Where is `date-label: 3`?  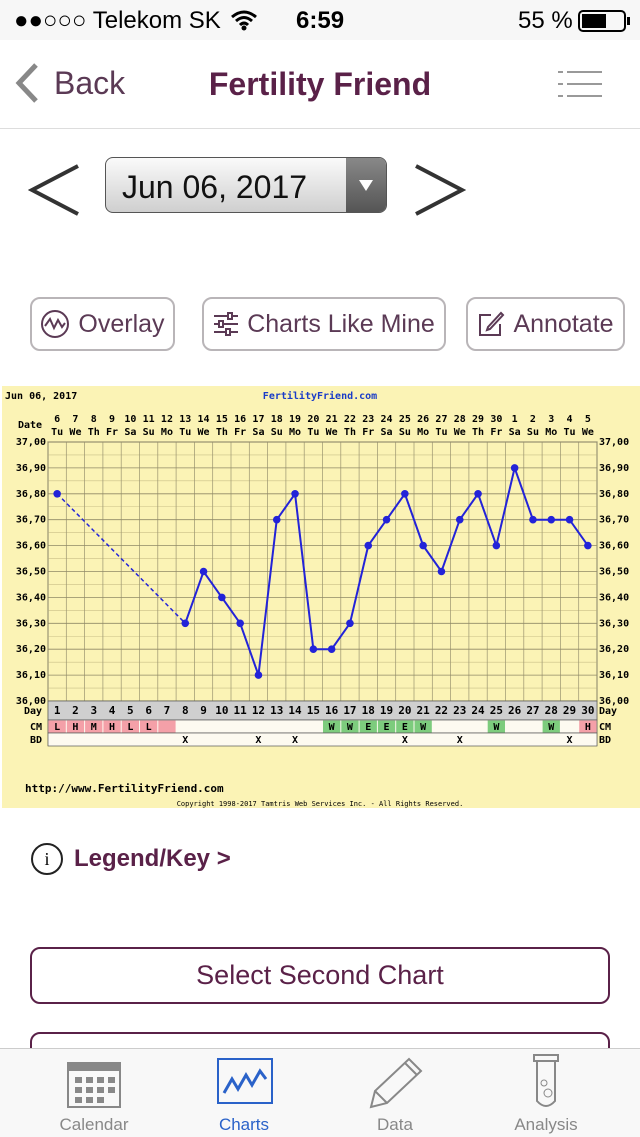 date-label: 3 is located at coordinates (551, 419).